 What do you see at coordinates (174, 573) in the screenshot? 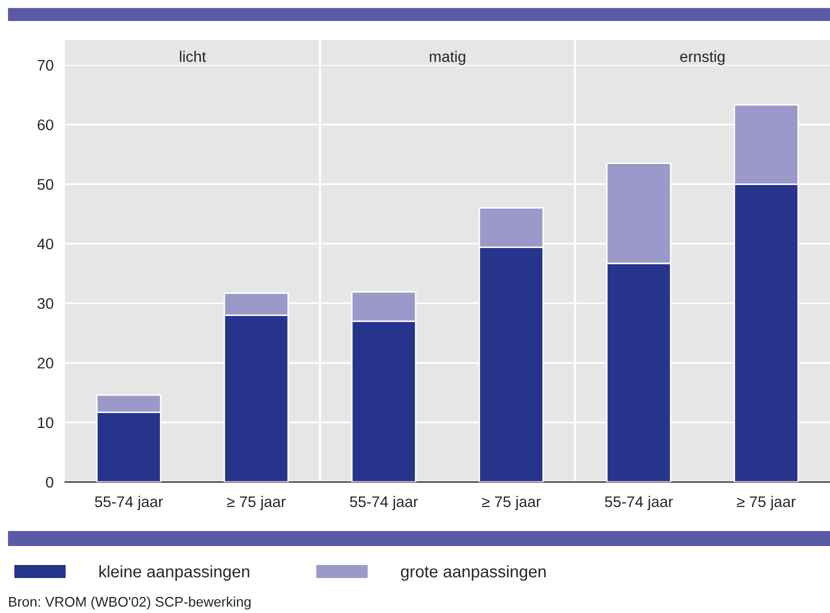
I see `legend-label: kleine aanpassingen` at bounding box center [174, 573].